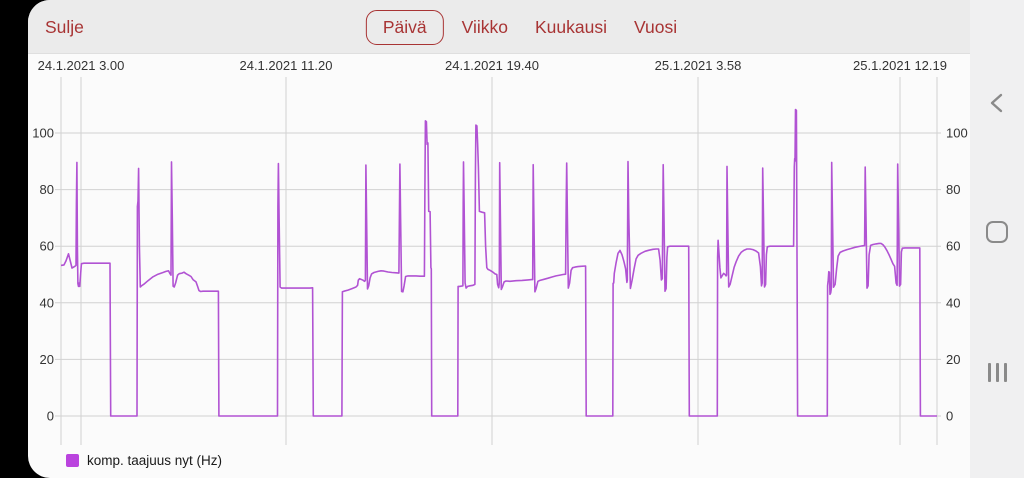 This screenshot has height=478, width=1024. I want to click on y-axis-label-left: 100, so click(43, 133).